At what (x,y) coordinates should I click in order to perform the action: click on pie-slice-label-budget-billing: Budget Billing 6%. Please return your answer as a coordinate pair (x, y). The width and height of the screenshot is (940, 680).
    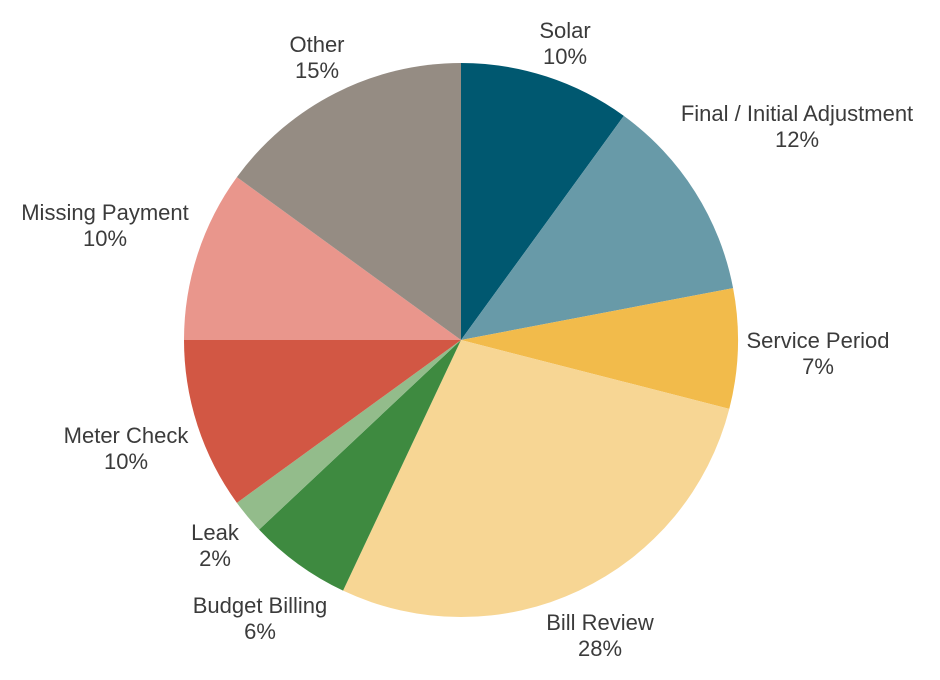
    Looking at the image, I should click on (260, 618).